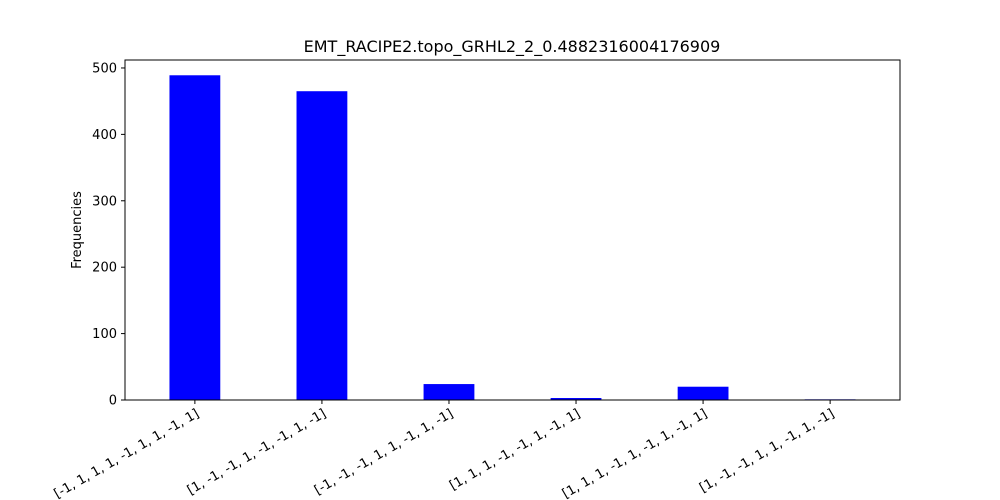 The height and width of the screenshot is (500, 1000). I want to click on x-tick-label-2: [-1, -1, -1, 1, 1, -1, 1, -1], so click(384, 452).